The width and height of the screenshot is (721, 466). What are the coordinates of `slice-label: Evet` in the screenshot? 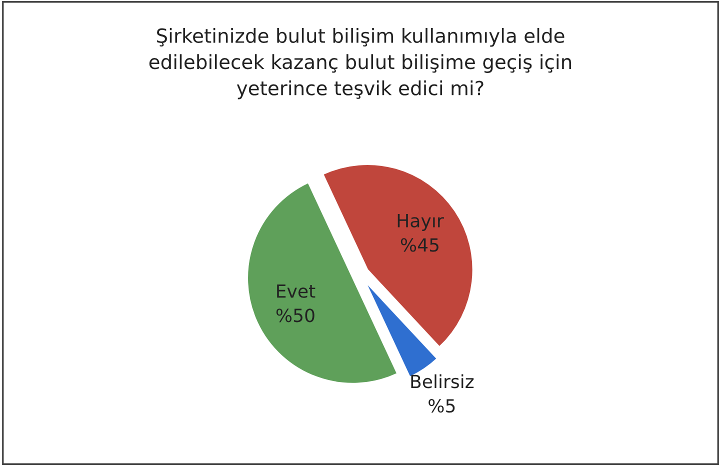 It's located at (296, 291).